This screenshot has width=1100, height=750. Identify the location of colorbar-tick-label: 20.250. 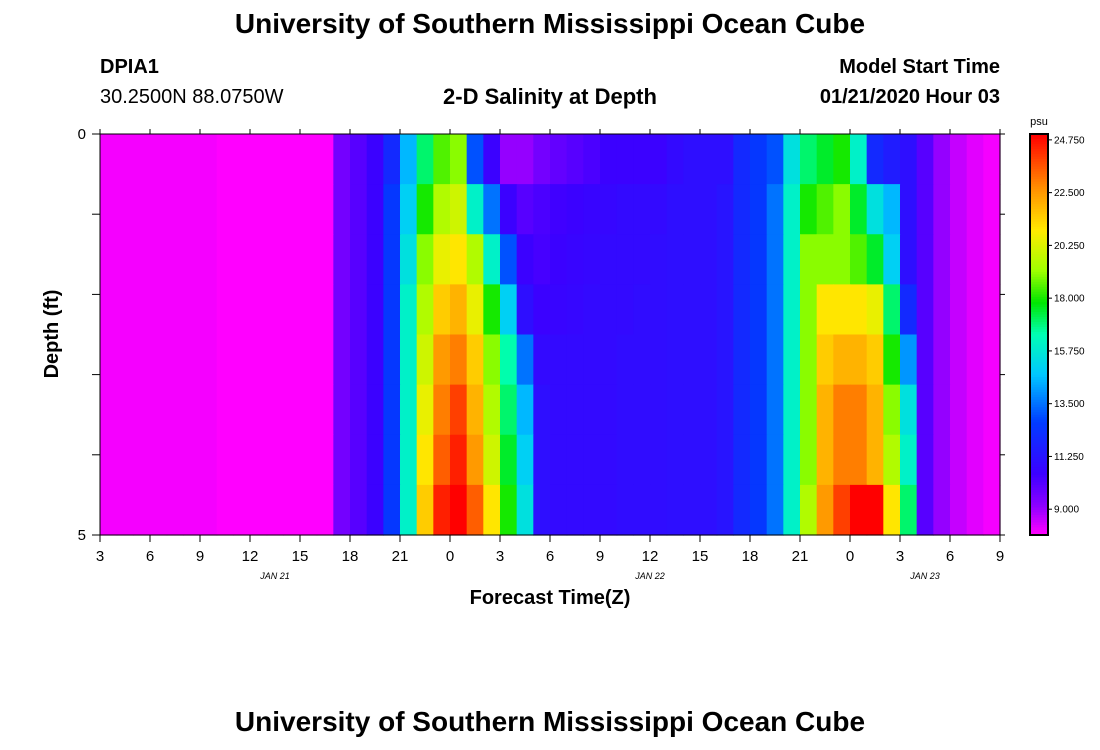
(1069, 246).